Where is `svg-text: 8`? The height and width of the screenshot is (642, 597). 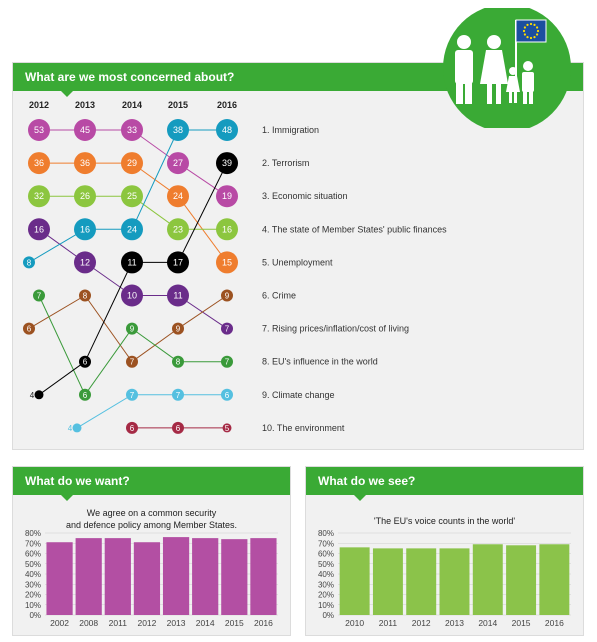
svg-text: 8 is located at coordinates (85, 296).